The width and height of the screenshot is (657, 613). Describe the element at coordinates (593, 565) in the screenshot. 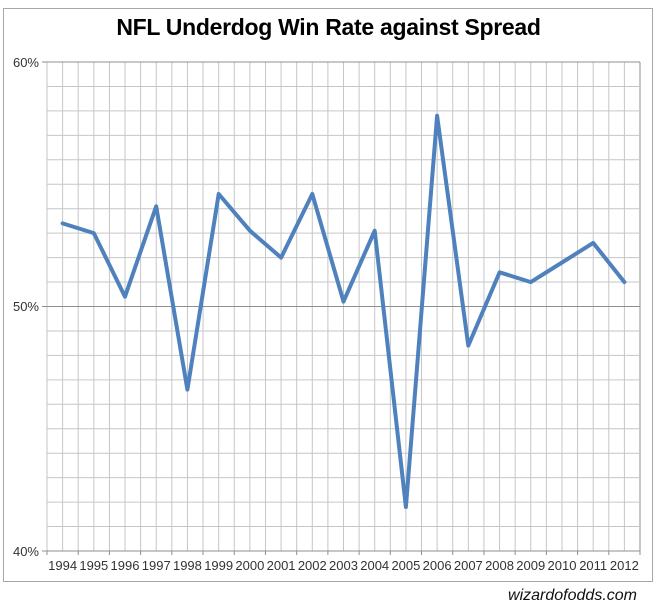

I see `x-axis-tick-label: 2011` at that location.